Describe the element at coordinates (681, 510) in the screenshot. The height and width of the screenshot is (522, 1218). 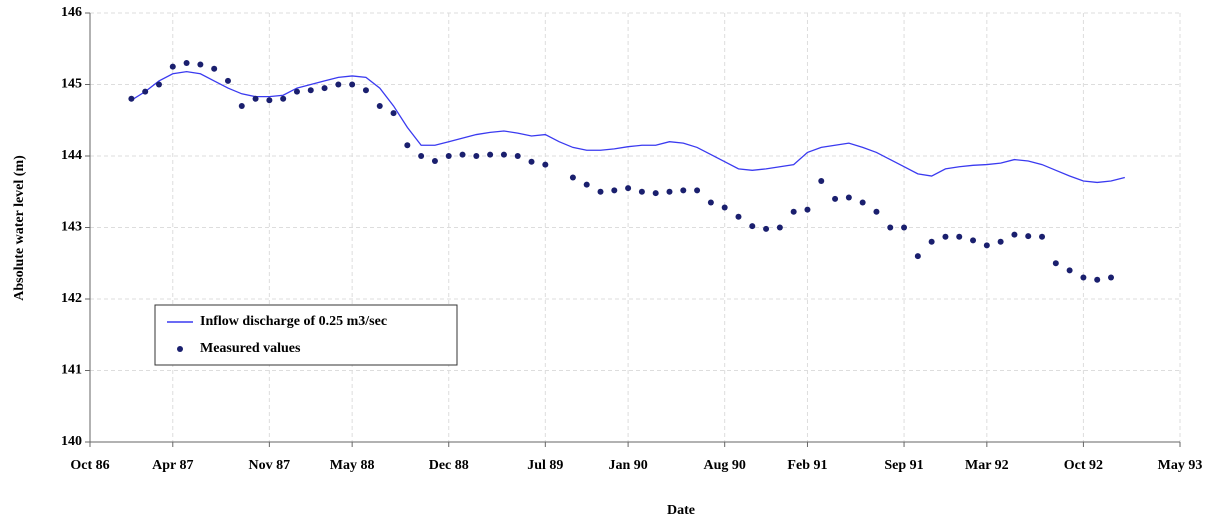
I see `x-axis-label: Date` at that location.